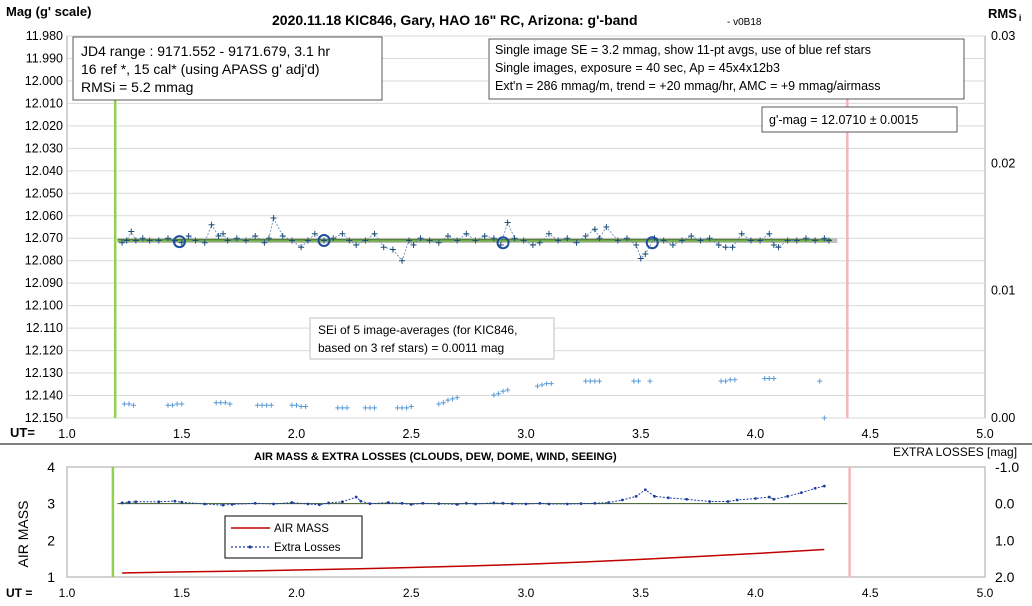  What do you see at coordinates (526, 593) in the screenshot?
I see `bottom-x-tick-label: 3.0` at bounding box center [526, 593].